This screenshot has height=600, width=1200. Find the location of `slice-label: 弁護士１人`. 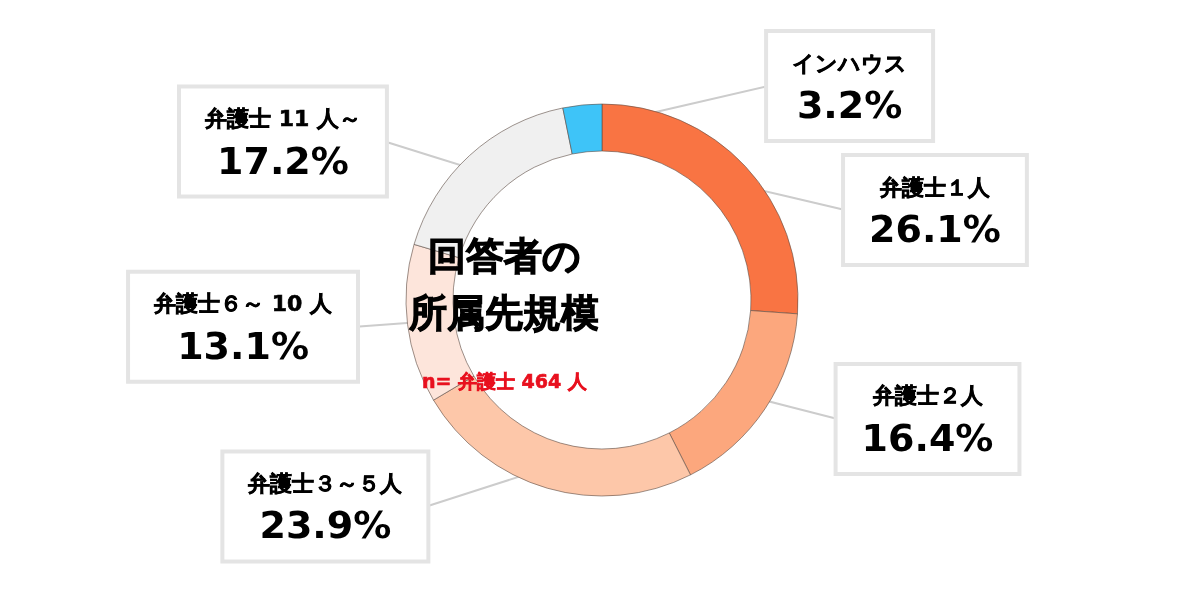

slice-label: 弁護士１人 is located at coordinates (934, 187).